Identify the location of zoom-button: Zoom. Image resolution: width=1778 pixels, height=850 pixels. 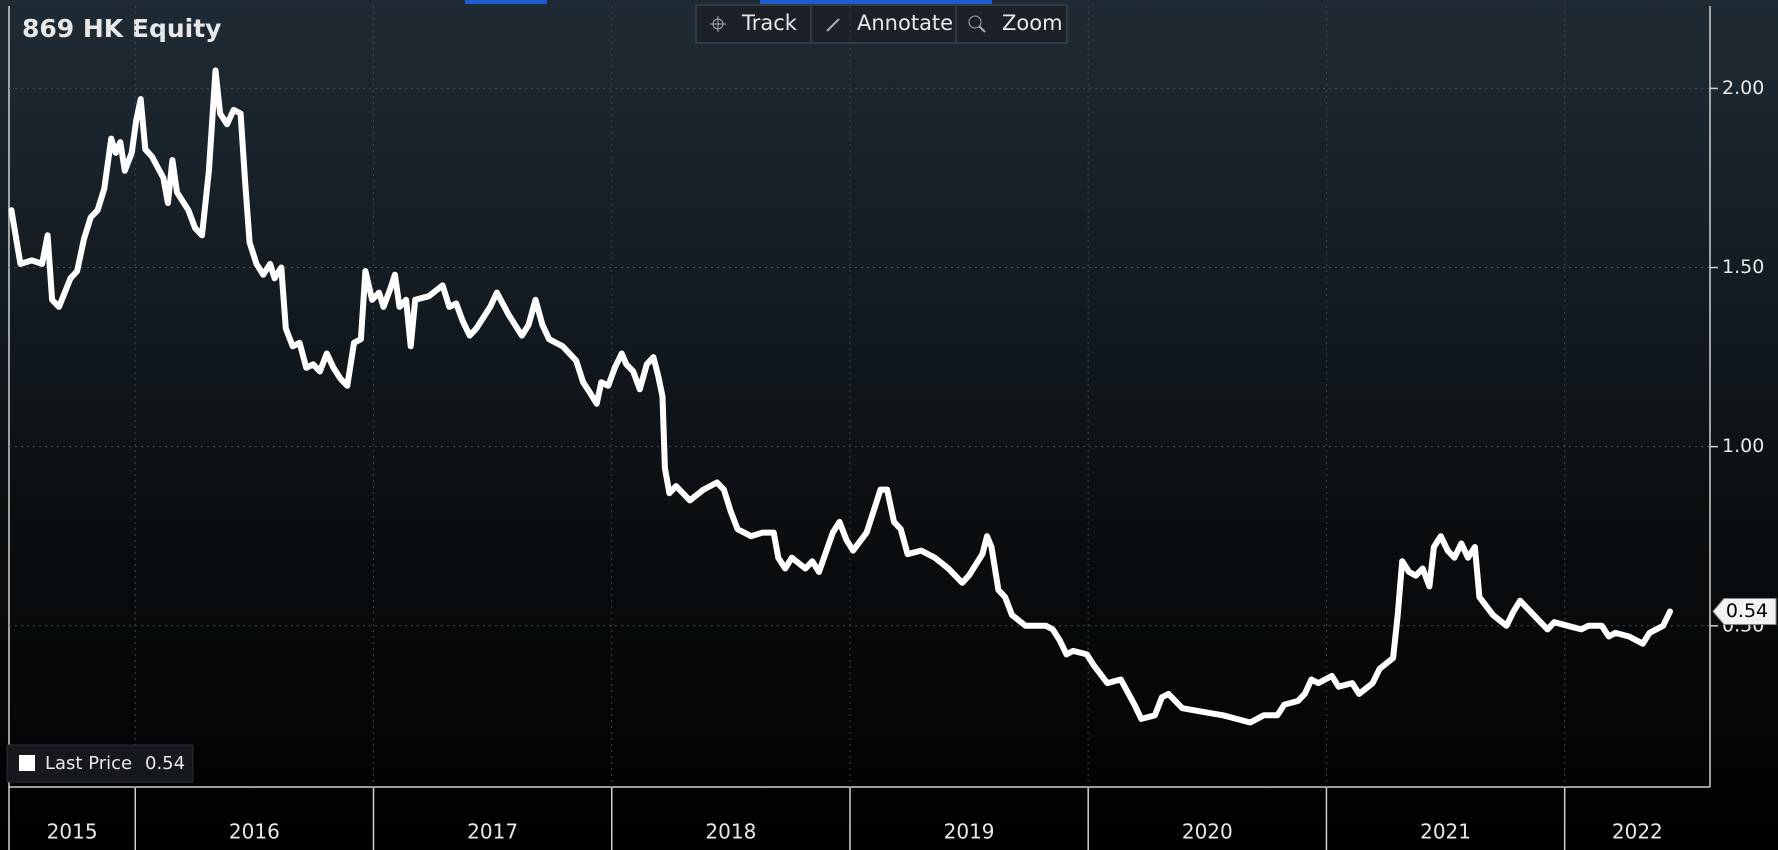
(1015, 23).